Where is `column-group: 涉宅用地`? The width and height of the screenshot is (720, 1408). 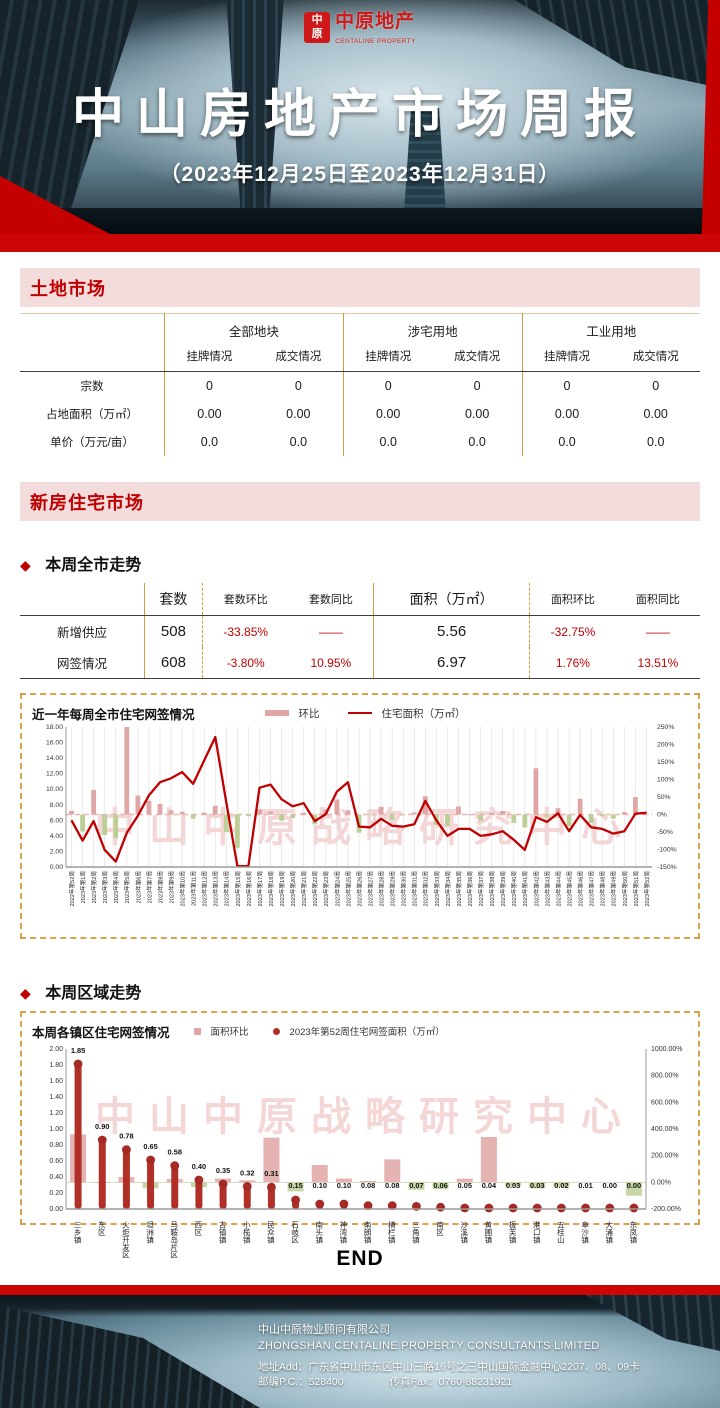
column-group: 涉宅用地 is located at coordinates (432, 328).